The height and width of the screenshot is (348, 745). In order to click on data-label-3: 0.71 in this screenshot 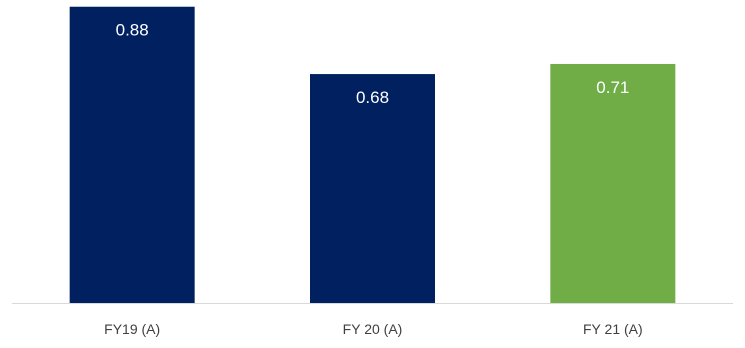, I will do `click(612, 87)`.